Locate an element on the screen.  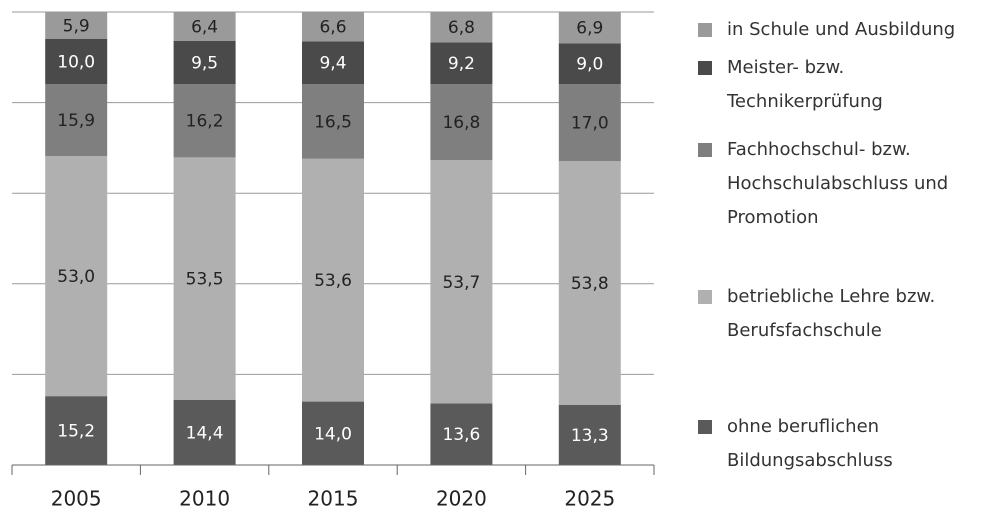
legend-item: ohne beruflichen Bildungsabschluss is located at coordinates (848, 444).